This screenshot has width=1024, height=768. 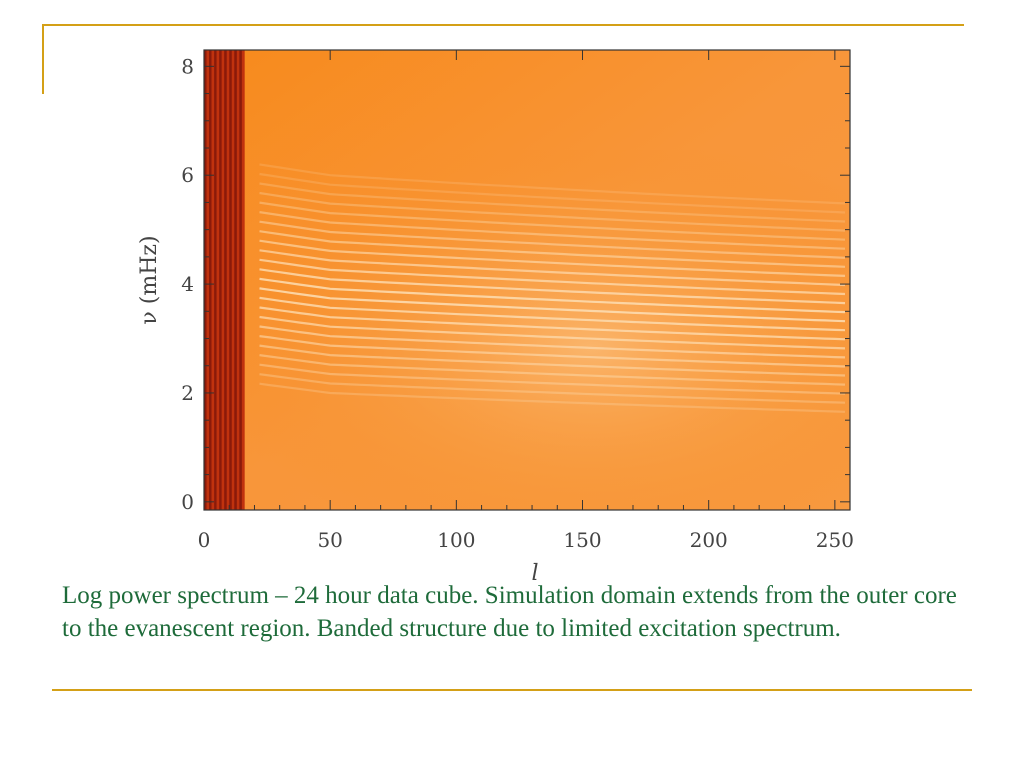 What do you see at coordinates (835, 540) in the screenshot?
I see `x-tick-label: 250` at bounding box center [835, 540].